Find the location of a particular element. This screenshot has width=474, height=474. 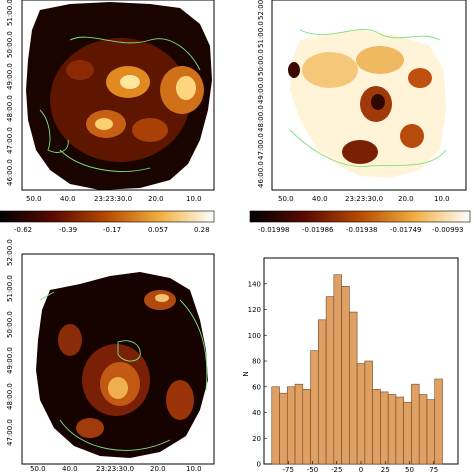

histogram-bars is located at coordinates (357, 369).